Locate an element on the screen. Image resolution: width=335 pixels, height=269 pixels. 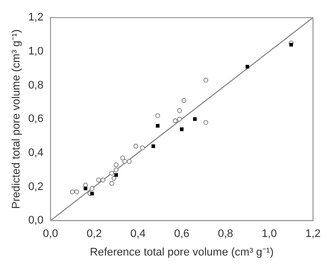
x-axis-title: Reference total pore volume (cm³ g⁻¹) is located at coordinates (182, 252).